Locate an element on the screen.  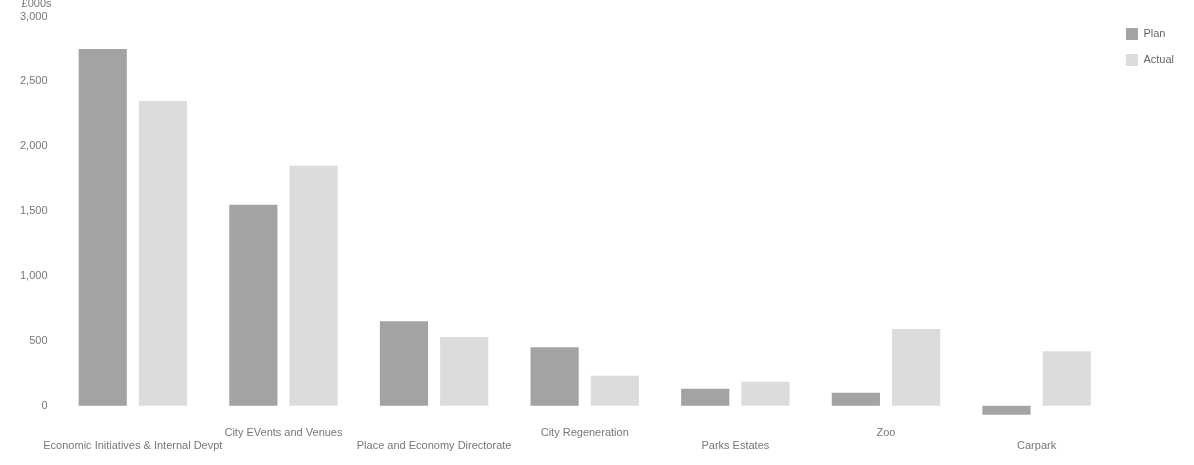
x-tick-label: Parks Estates is located at coordinates (735, 445).